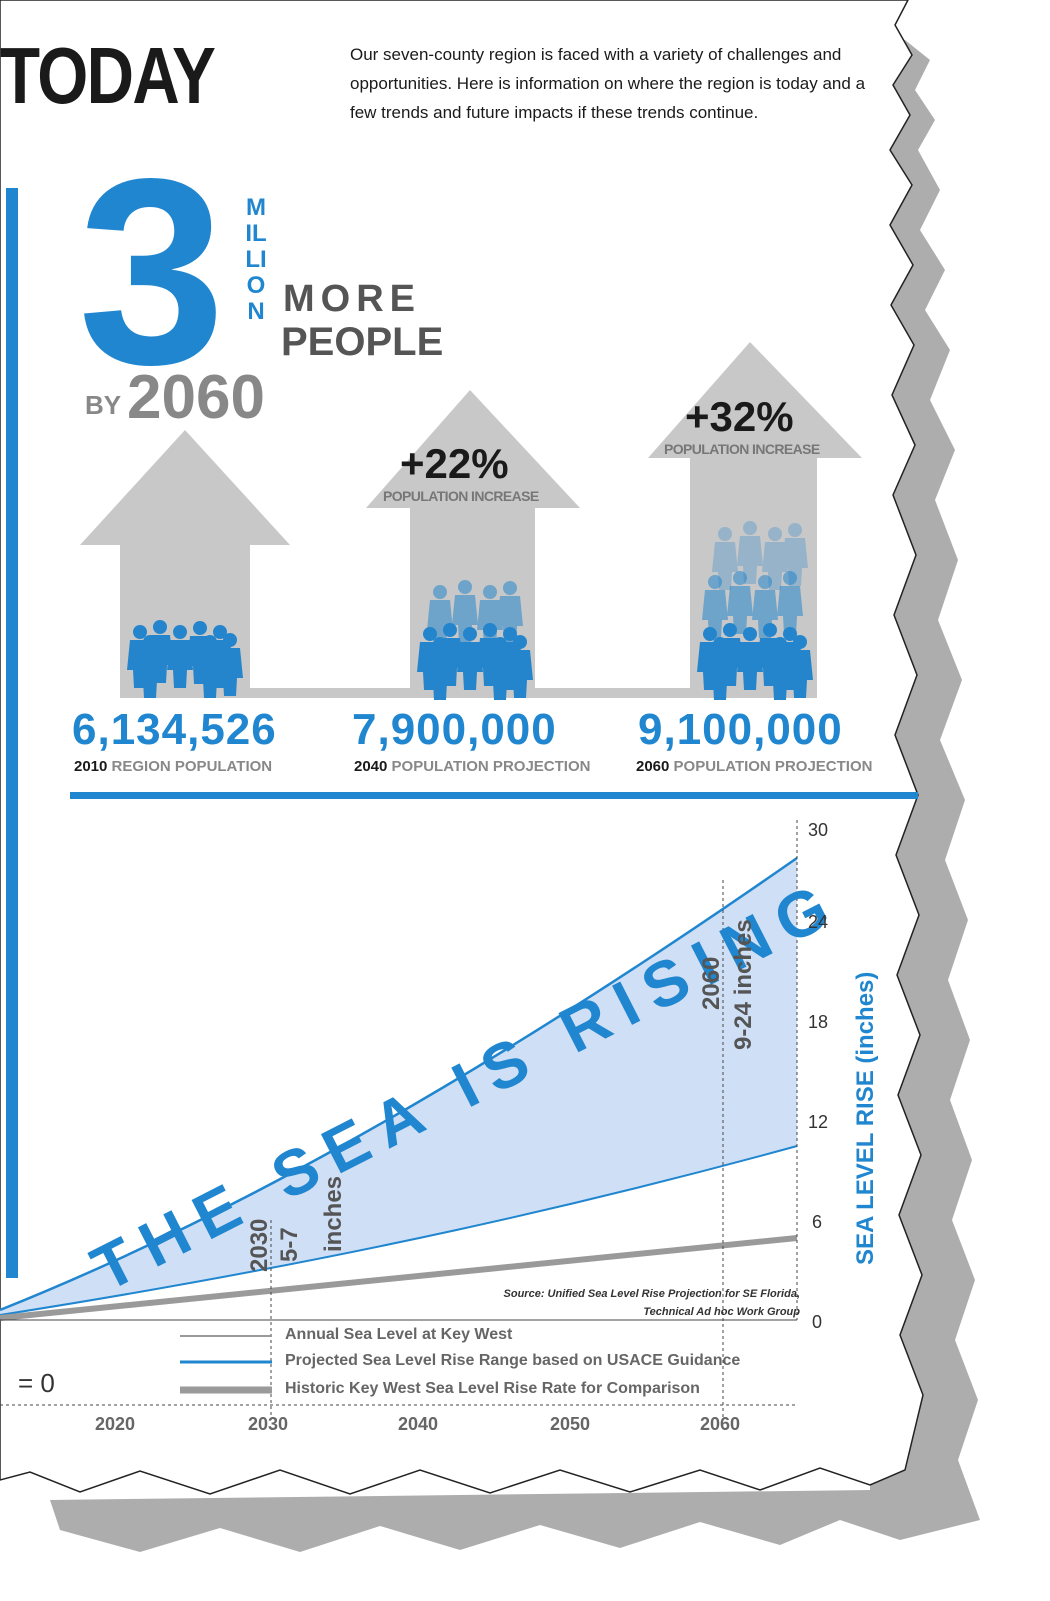  Describe the element at coordinates (289, 1244) in the screenshot. I see `annotation-2030-range: 5-7` at that location.